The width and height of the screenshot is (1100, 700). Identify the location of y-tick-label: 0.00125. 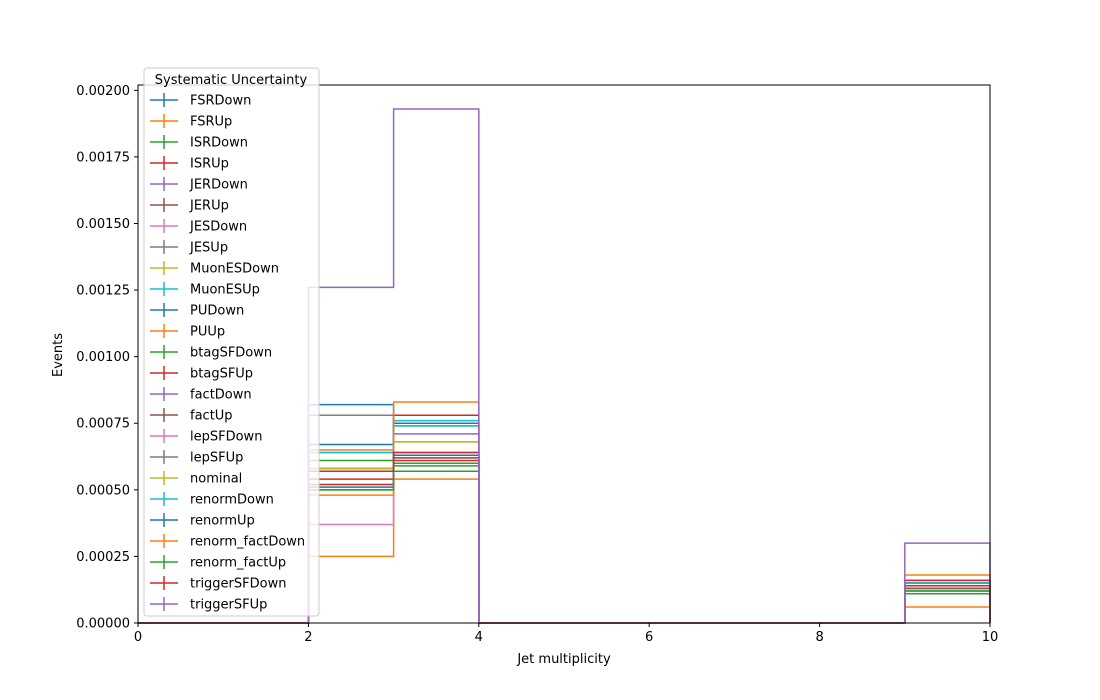
(103, 291).